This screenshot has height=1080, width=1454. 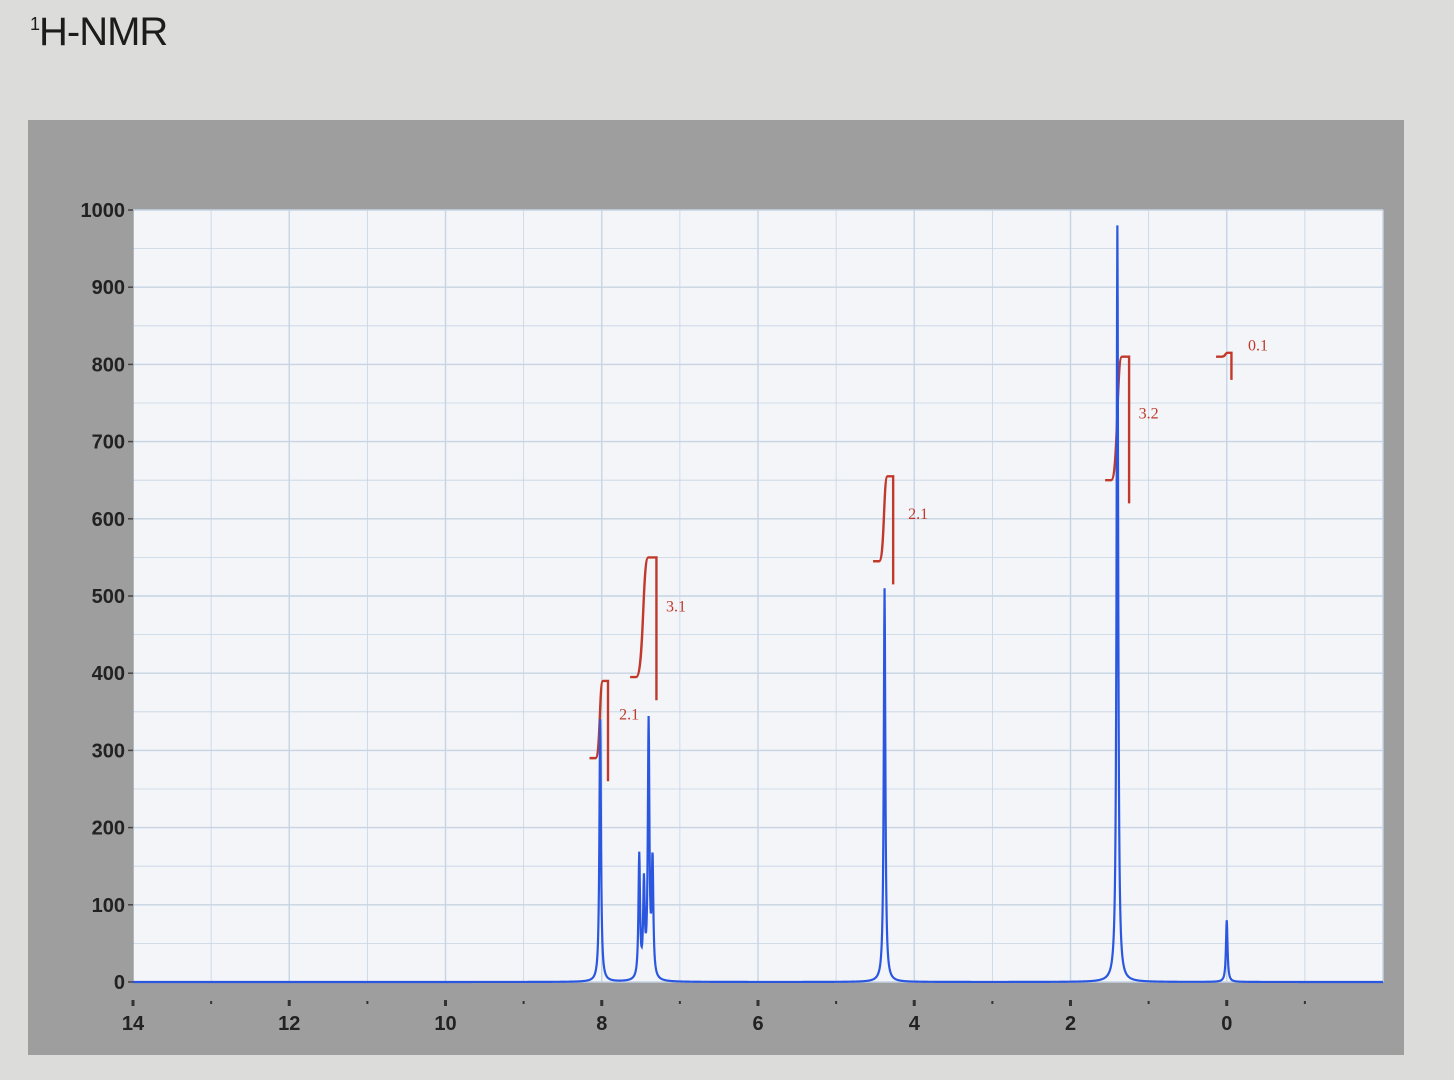 I want to click on superscript-isotope: 1, so click(x=35, y=24).